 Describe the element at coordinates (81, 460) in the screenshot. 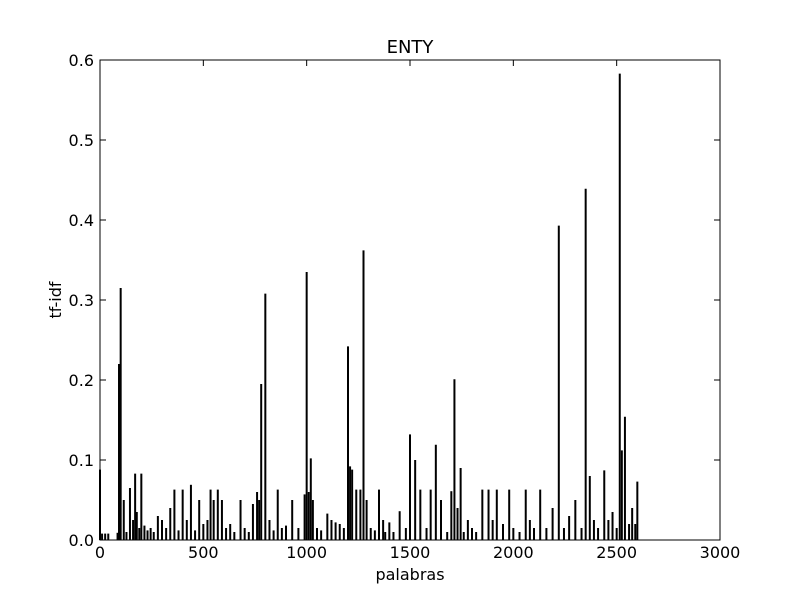

I see `y-tick-label: 0.1` at that location.